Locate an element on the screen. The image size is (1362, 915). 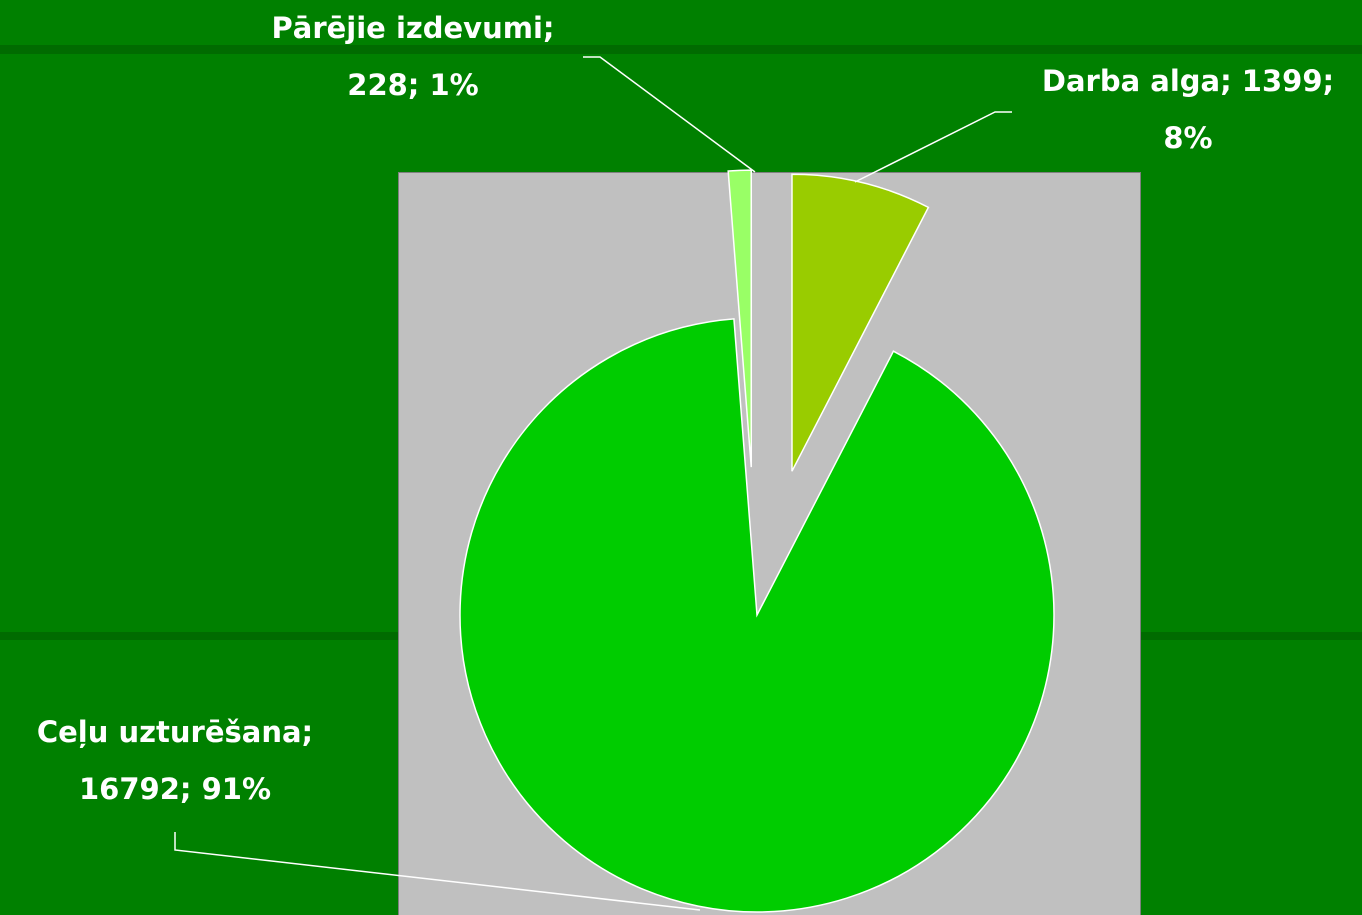
data-label: Darba alga; 1399; 8% is located at coordinates (1188, 109).